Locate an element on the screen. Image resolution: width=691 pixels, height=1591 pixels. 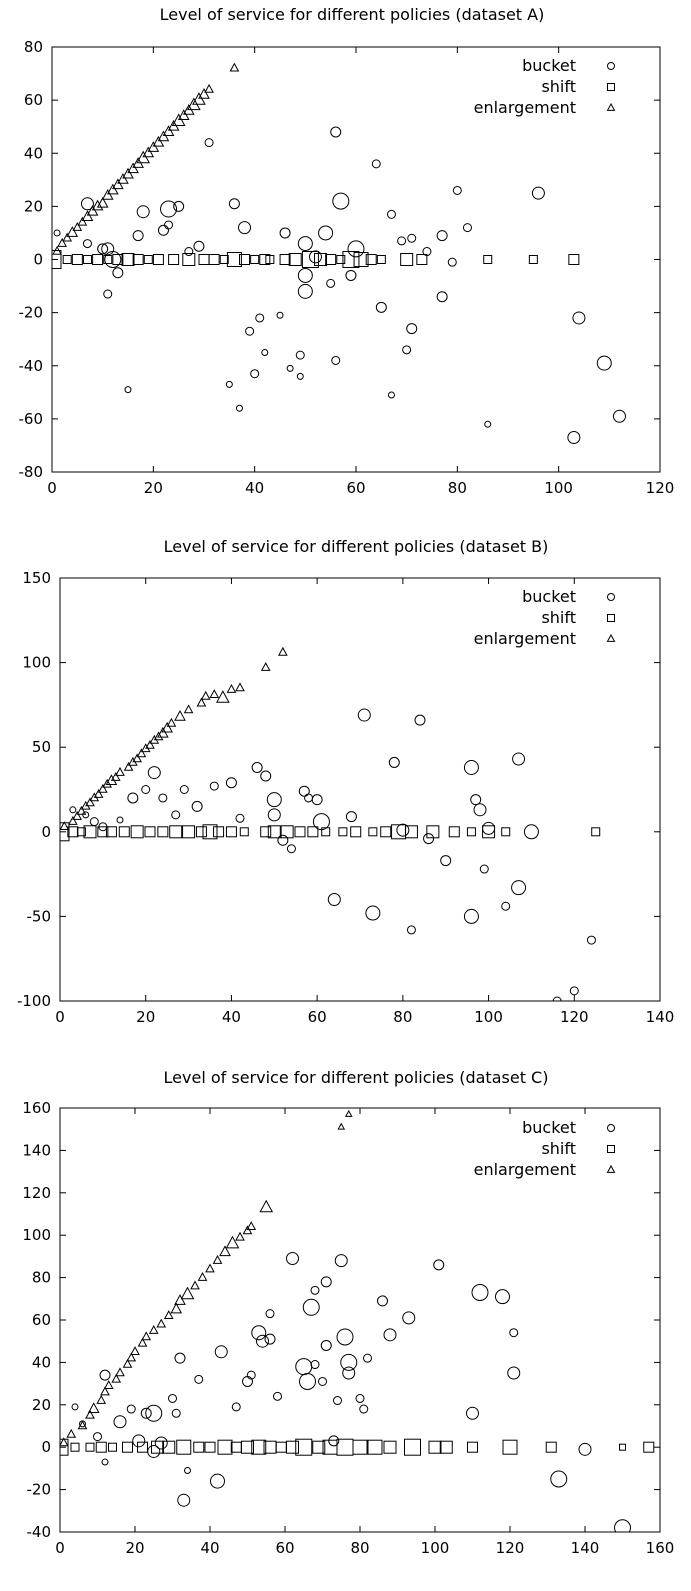
x-tick-label: 0 is located at coordinates (60, 1548).